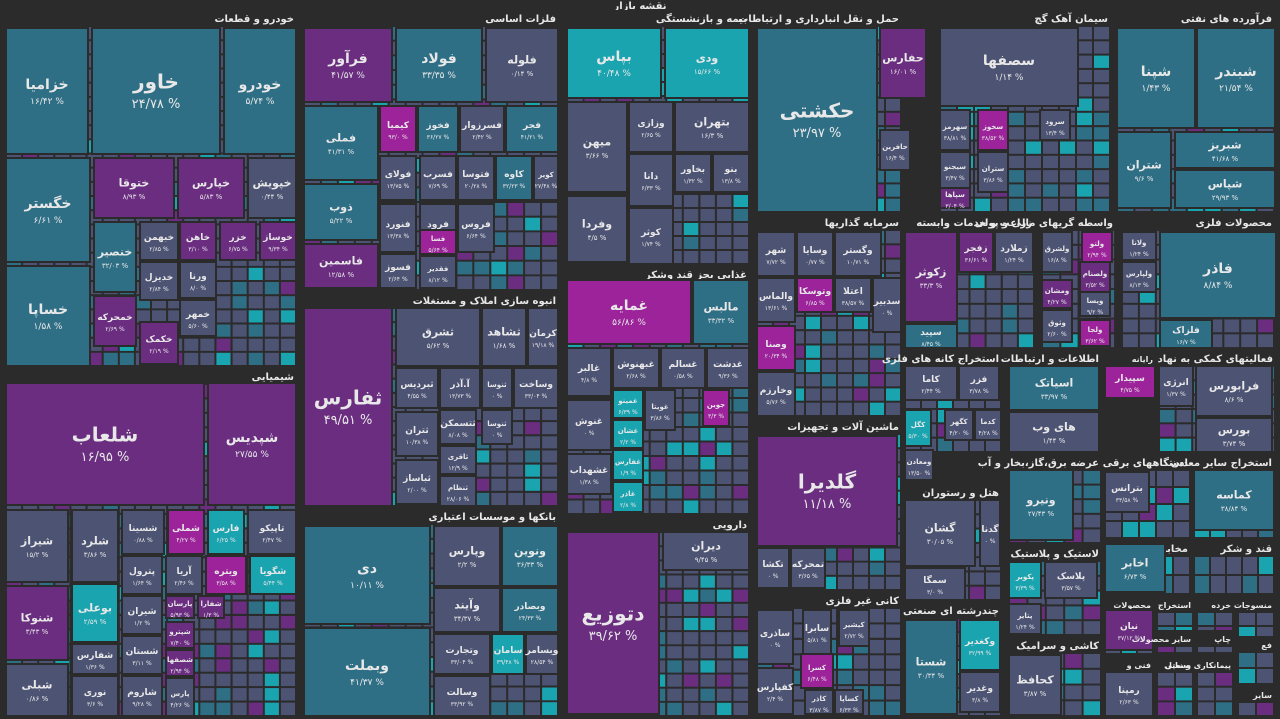 The width and height of the screenshot is (1280, 719). I want to click on stock-value: ۵۶/۸۶ %, so click(629, 323).